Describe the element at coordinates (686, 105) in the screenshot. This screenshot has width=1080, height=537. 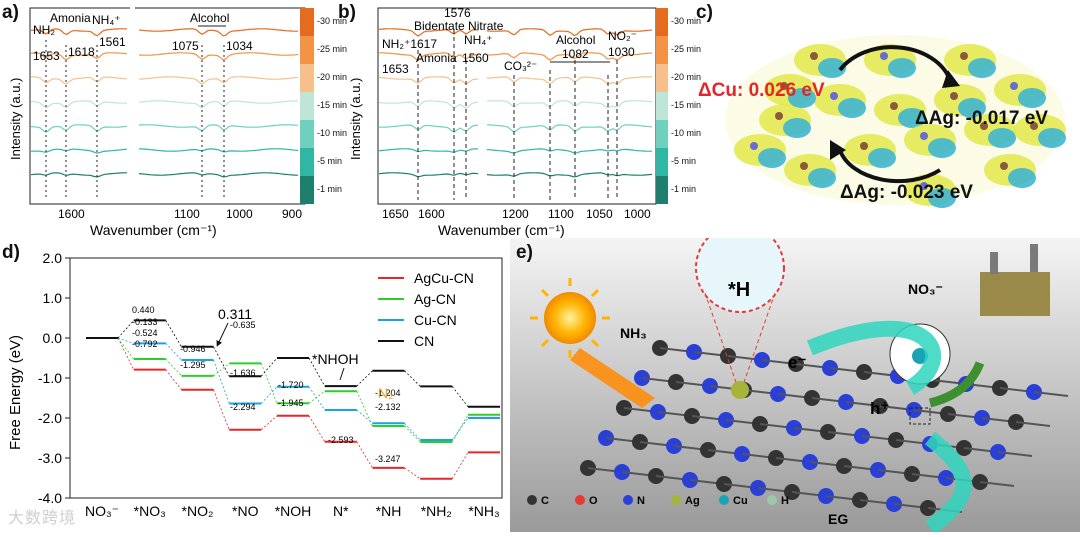
I see `colorbar-label: -15 min` at that location.